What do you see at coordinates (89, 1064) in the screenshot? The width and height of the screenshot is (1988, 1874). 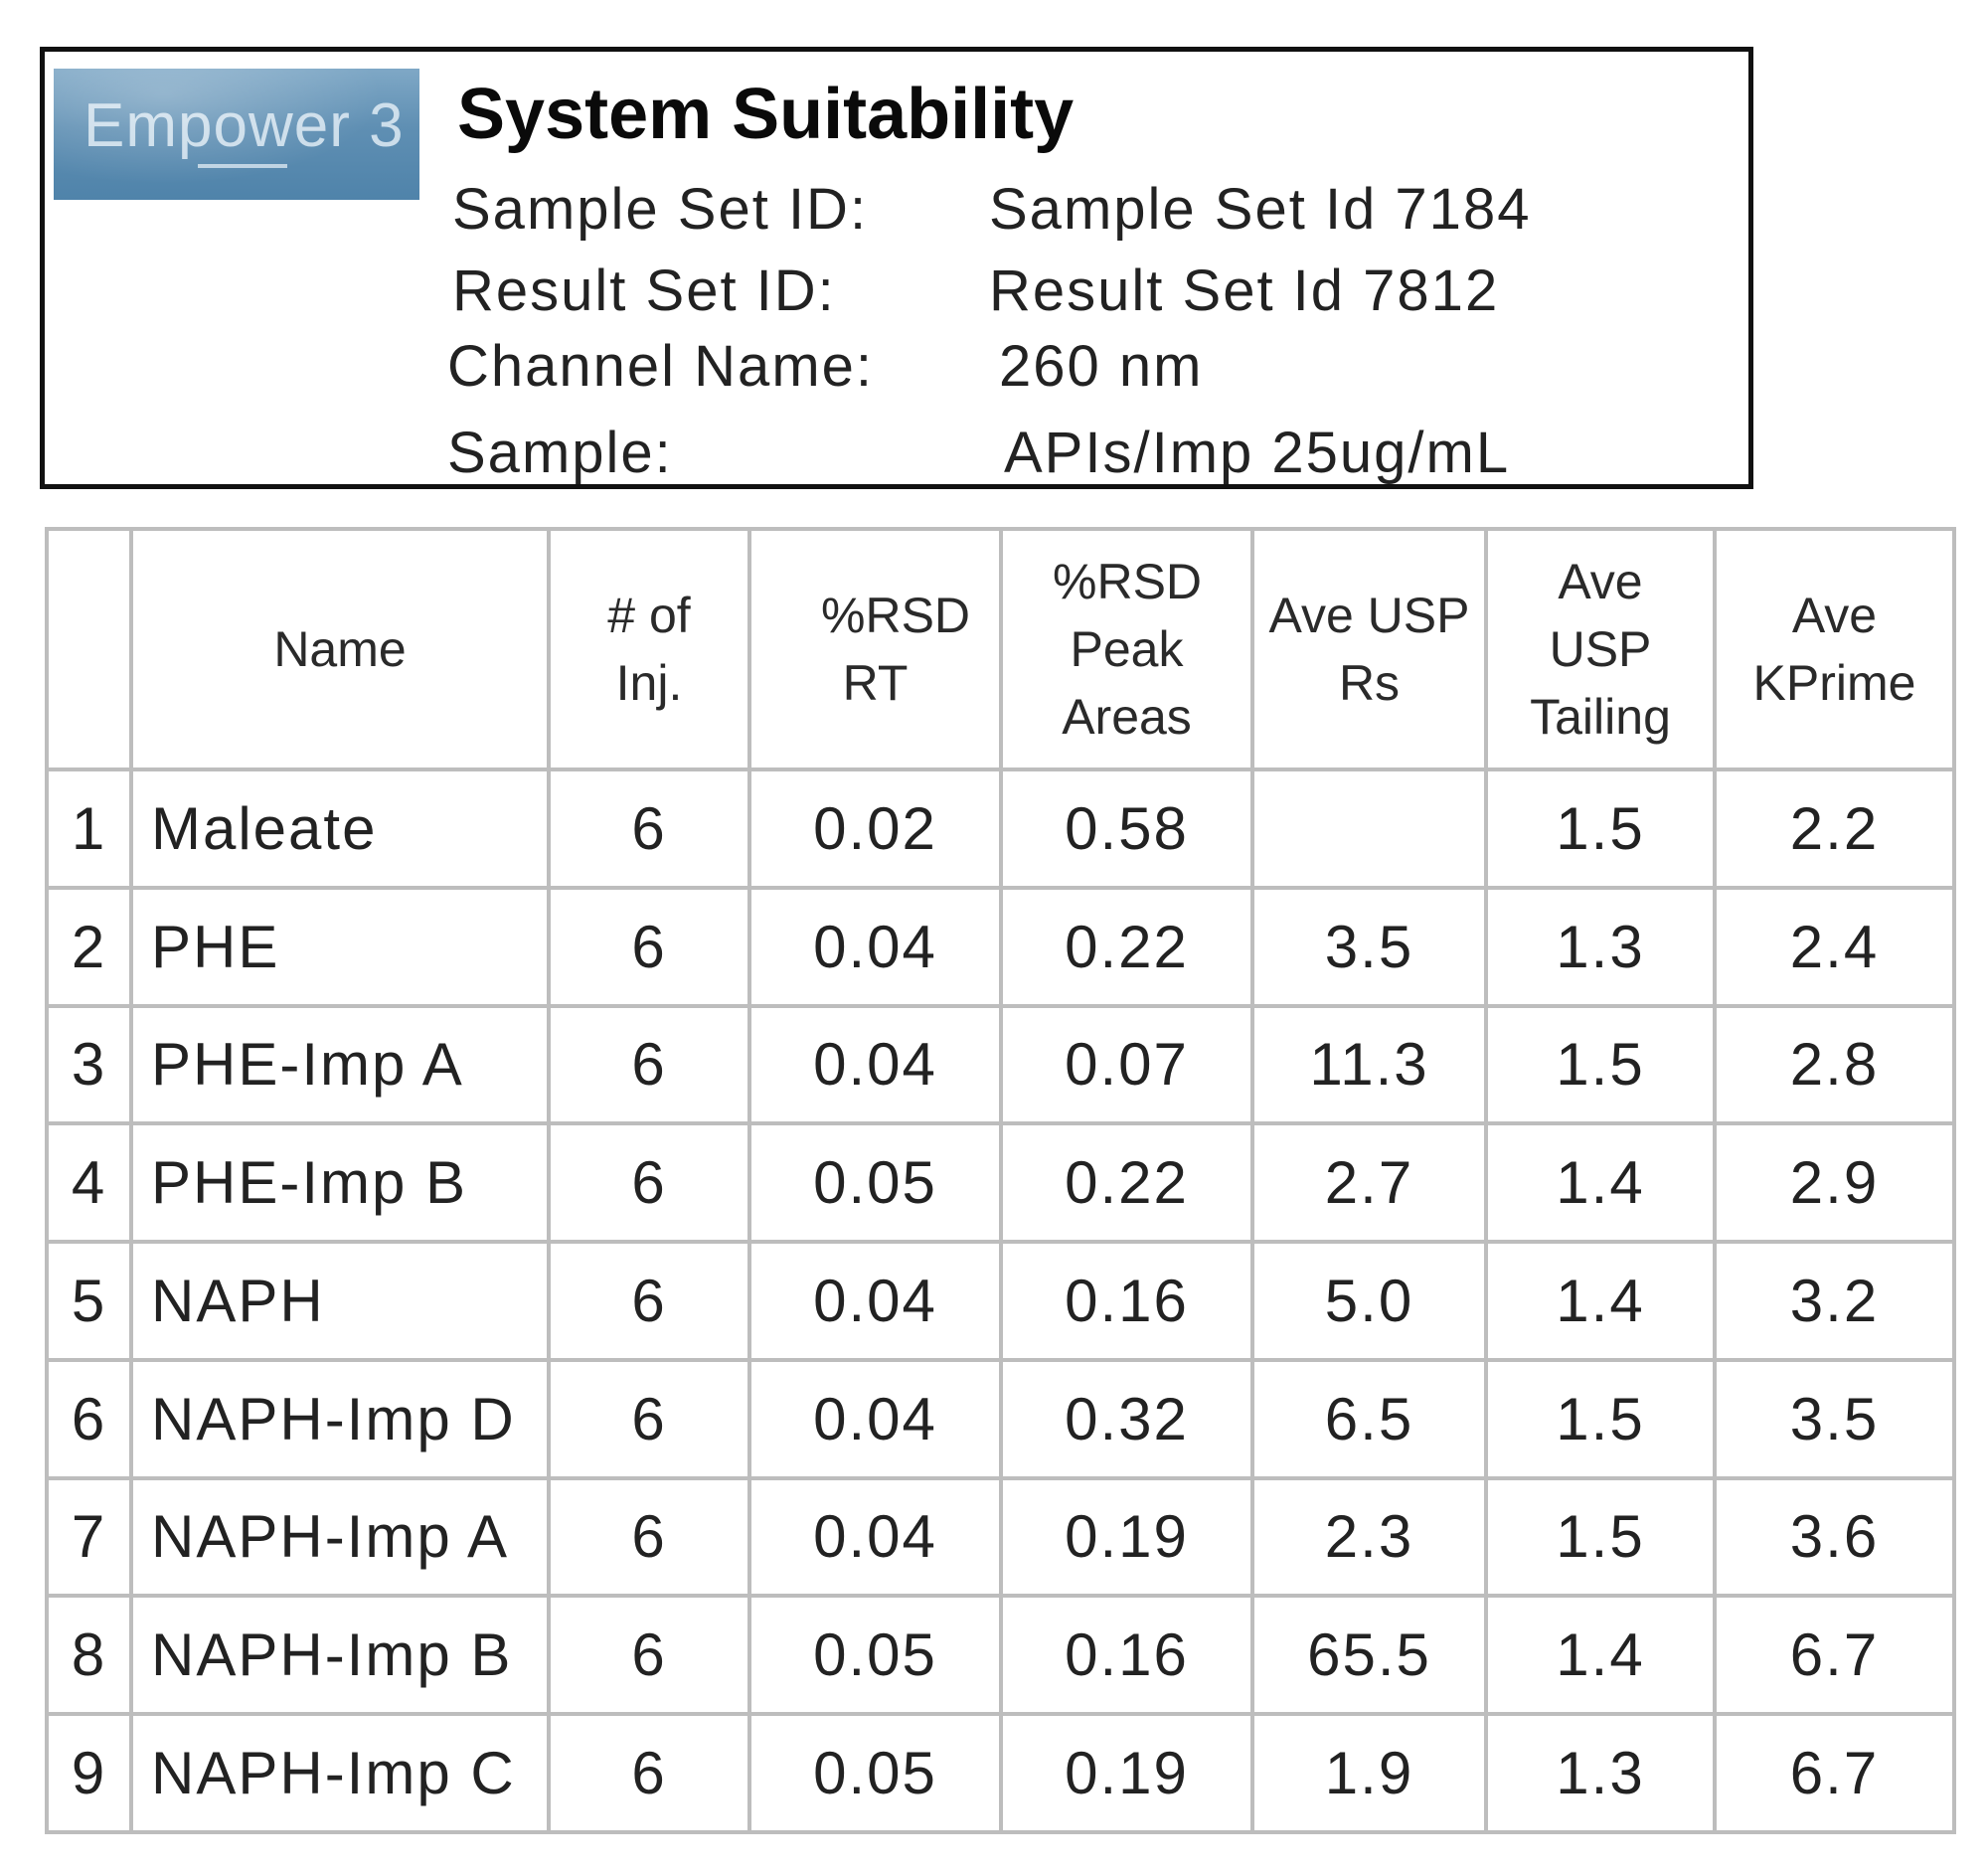 I see `row-index-cell: 3` at bounding box center [89, 1064].